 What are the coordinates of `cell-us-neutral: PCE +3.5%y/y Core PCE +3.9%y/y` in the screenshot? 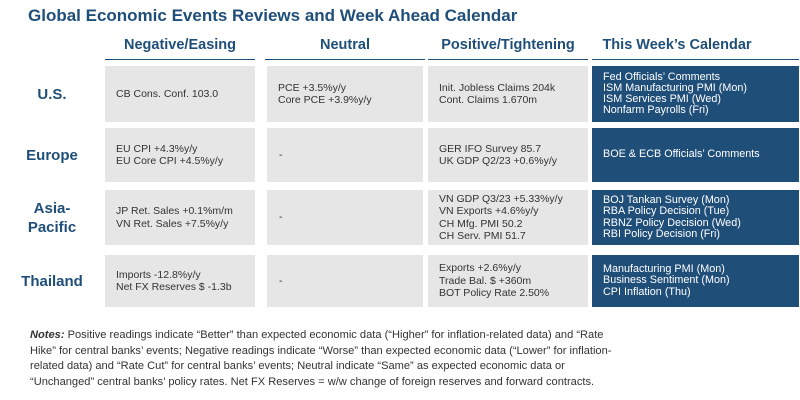 It's located at (345, 94).